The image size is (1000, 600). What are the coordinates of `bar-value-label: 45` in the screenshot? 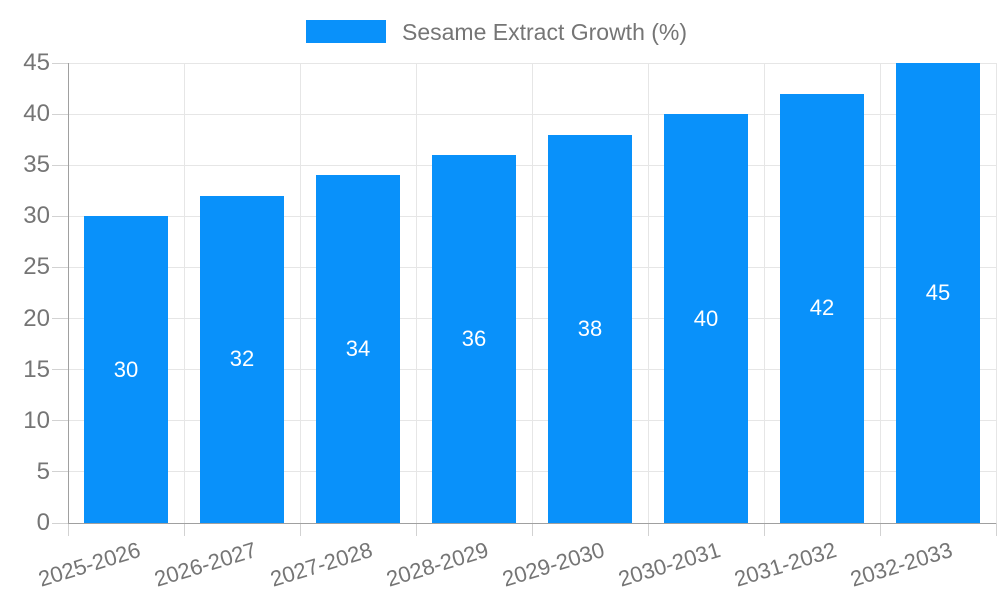 It's located at (938, 292).